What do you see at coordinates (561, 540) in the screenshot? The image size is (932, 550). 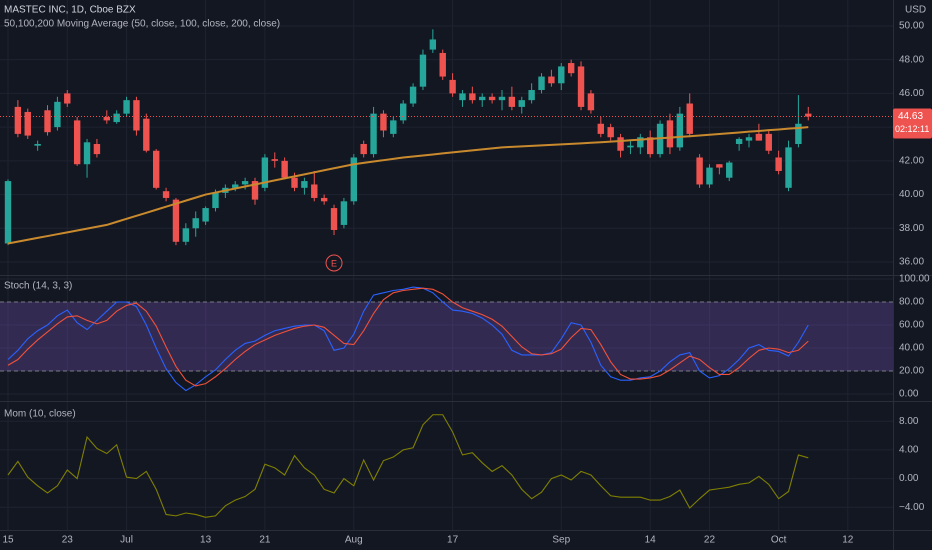 I see `x-tick-label: Sep` at bounding box center [561, 540].